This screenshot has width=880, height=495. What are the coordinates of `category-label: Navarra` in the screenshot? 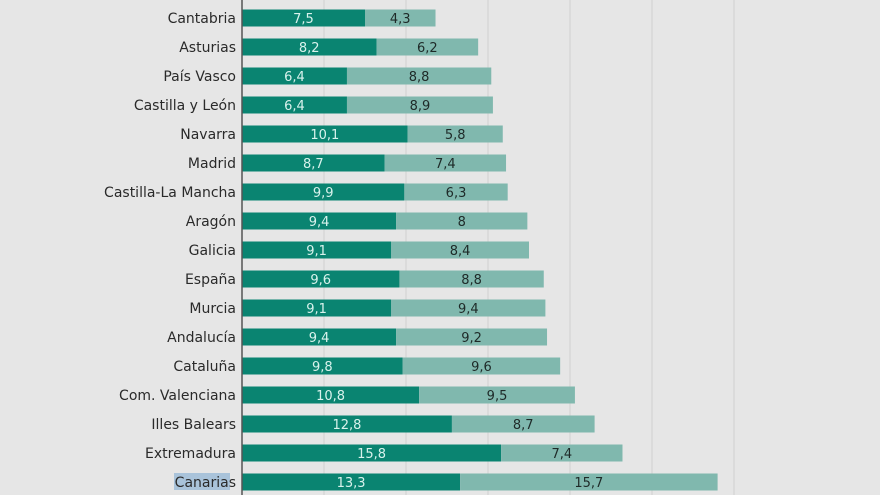 It's located at (208, 135).